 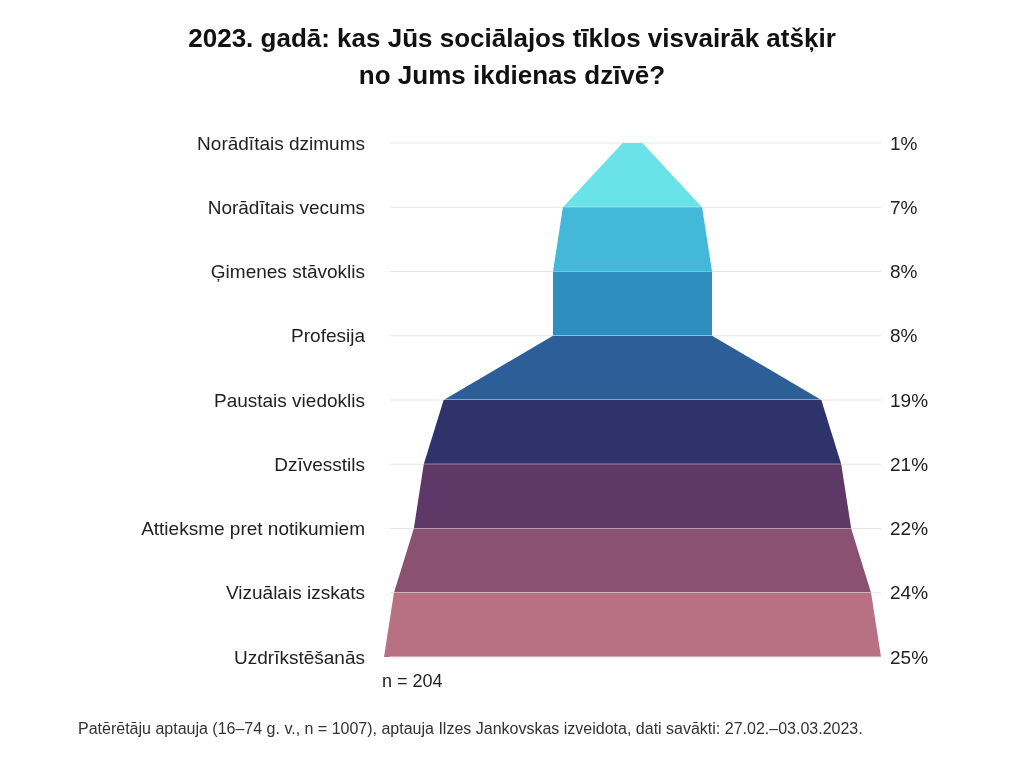 What do you see at coordinates (904, 143) in the screenshot?
I see `data-label: 1%` at bounding box center [904, 143].